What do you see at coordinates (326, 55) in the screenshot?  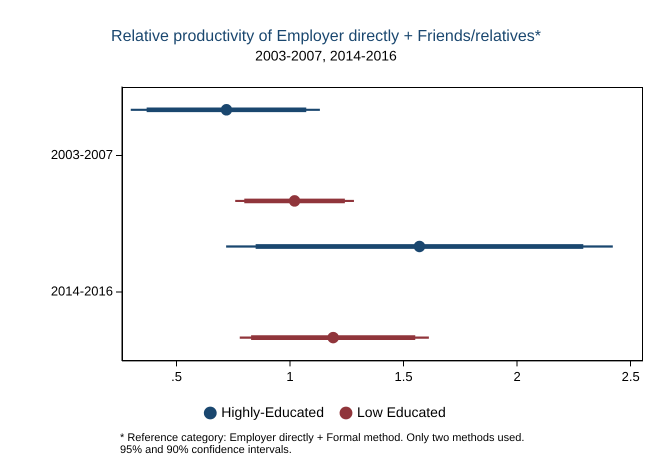 I see `chart-subtitle: 2003-2007, 2014-2016` at bounding box center [326, 55].